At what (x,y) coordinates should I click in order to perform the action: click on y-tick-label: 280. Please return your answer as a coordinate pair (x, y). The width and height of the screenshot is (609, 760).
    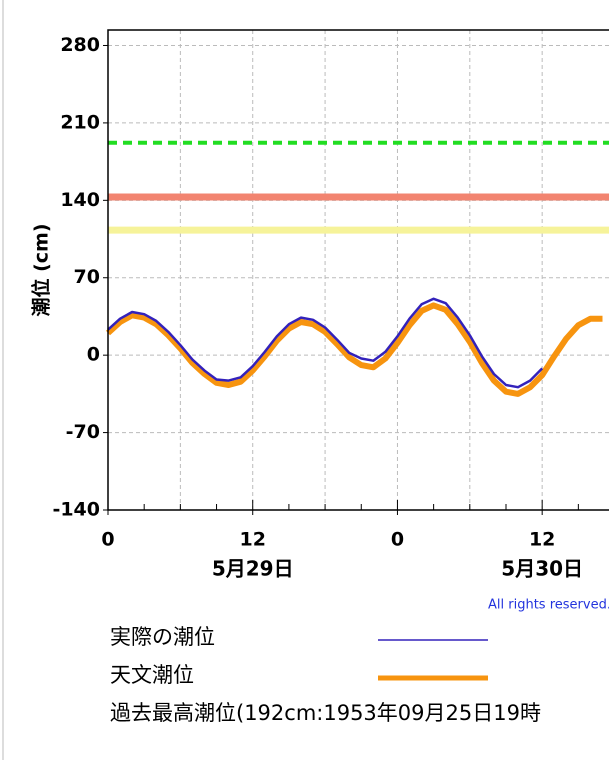
    Looking at the image, I should click on (80, 45).